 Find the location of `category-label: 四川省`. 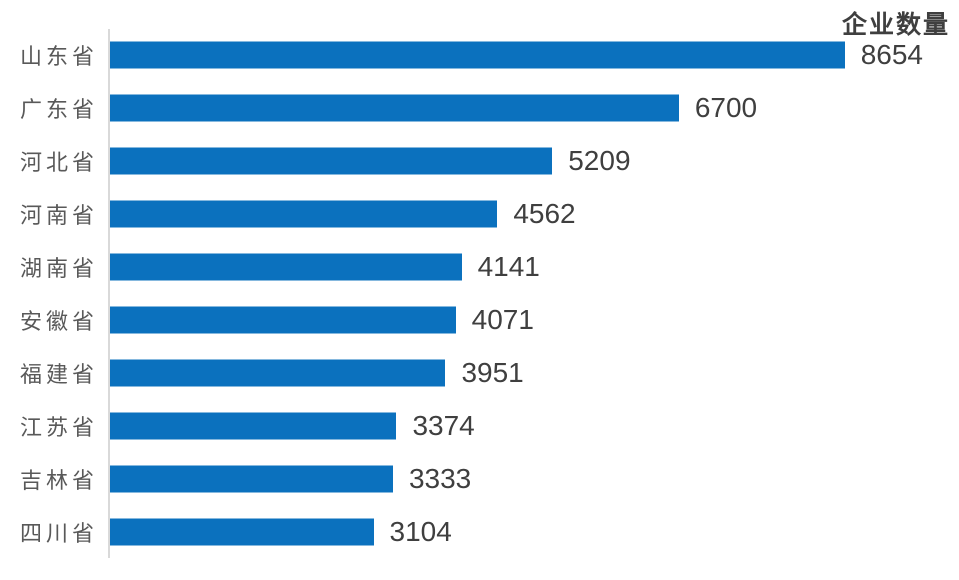

category-label: 四川省 is located at coordinates (58, 533).